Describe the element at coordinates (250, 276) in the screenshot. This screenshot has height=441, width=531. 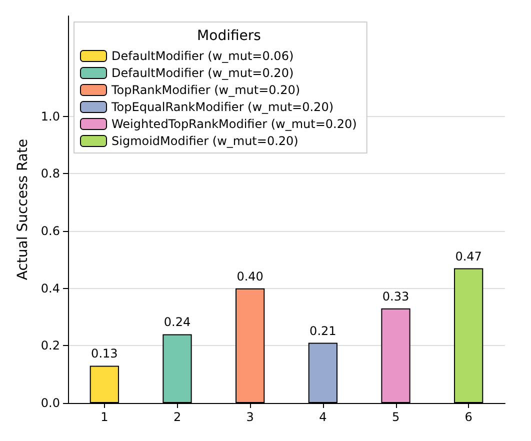
I see `data-label: 0.40` at that location.